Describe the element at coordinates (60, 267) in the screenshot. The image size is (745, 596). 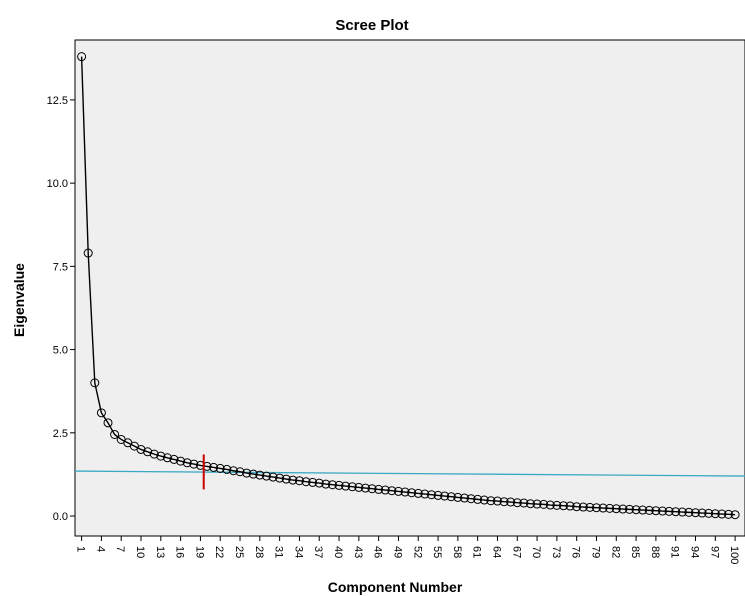
I see `y-tick-label: 7.5` at that location.